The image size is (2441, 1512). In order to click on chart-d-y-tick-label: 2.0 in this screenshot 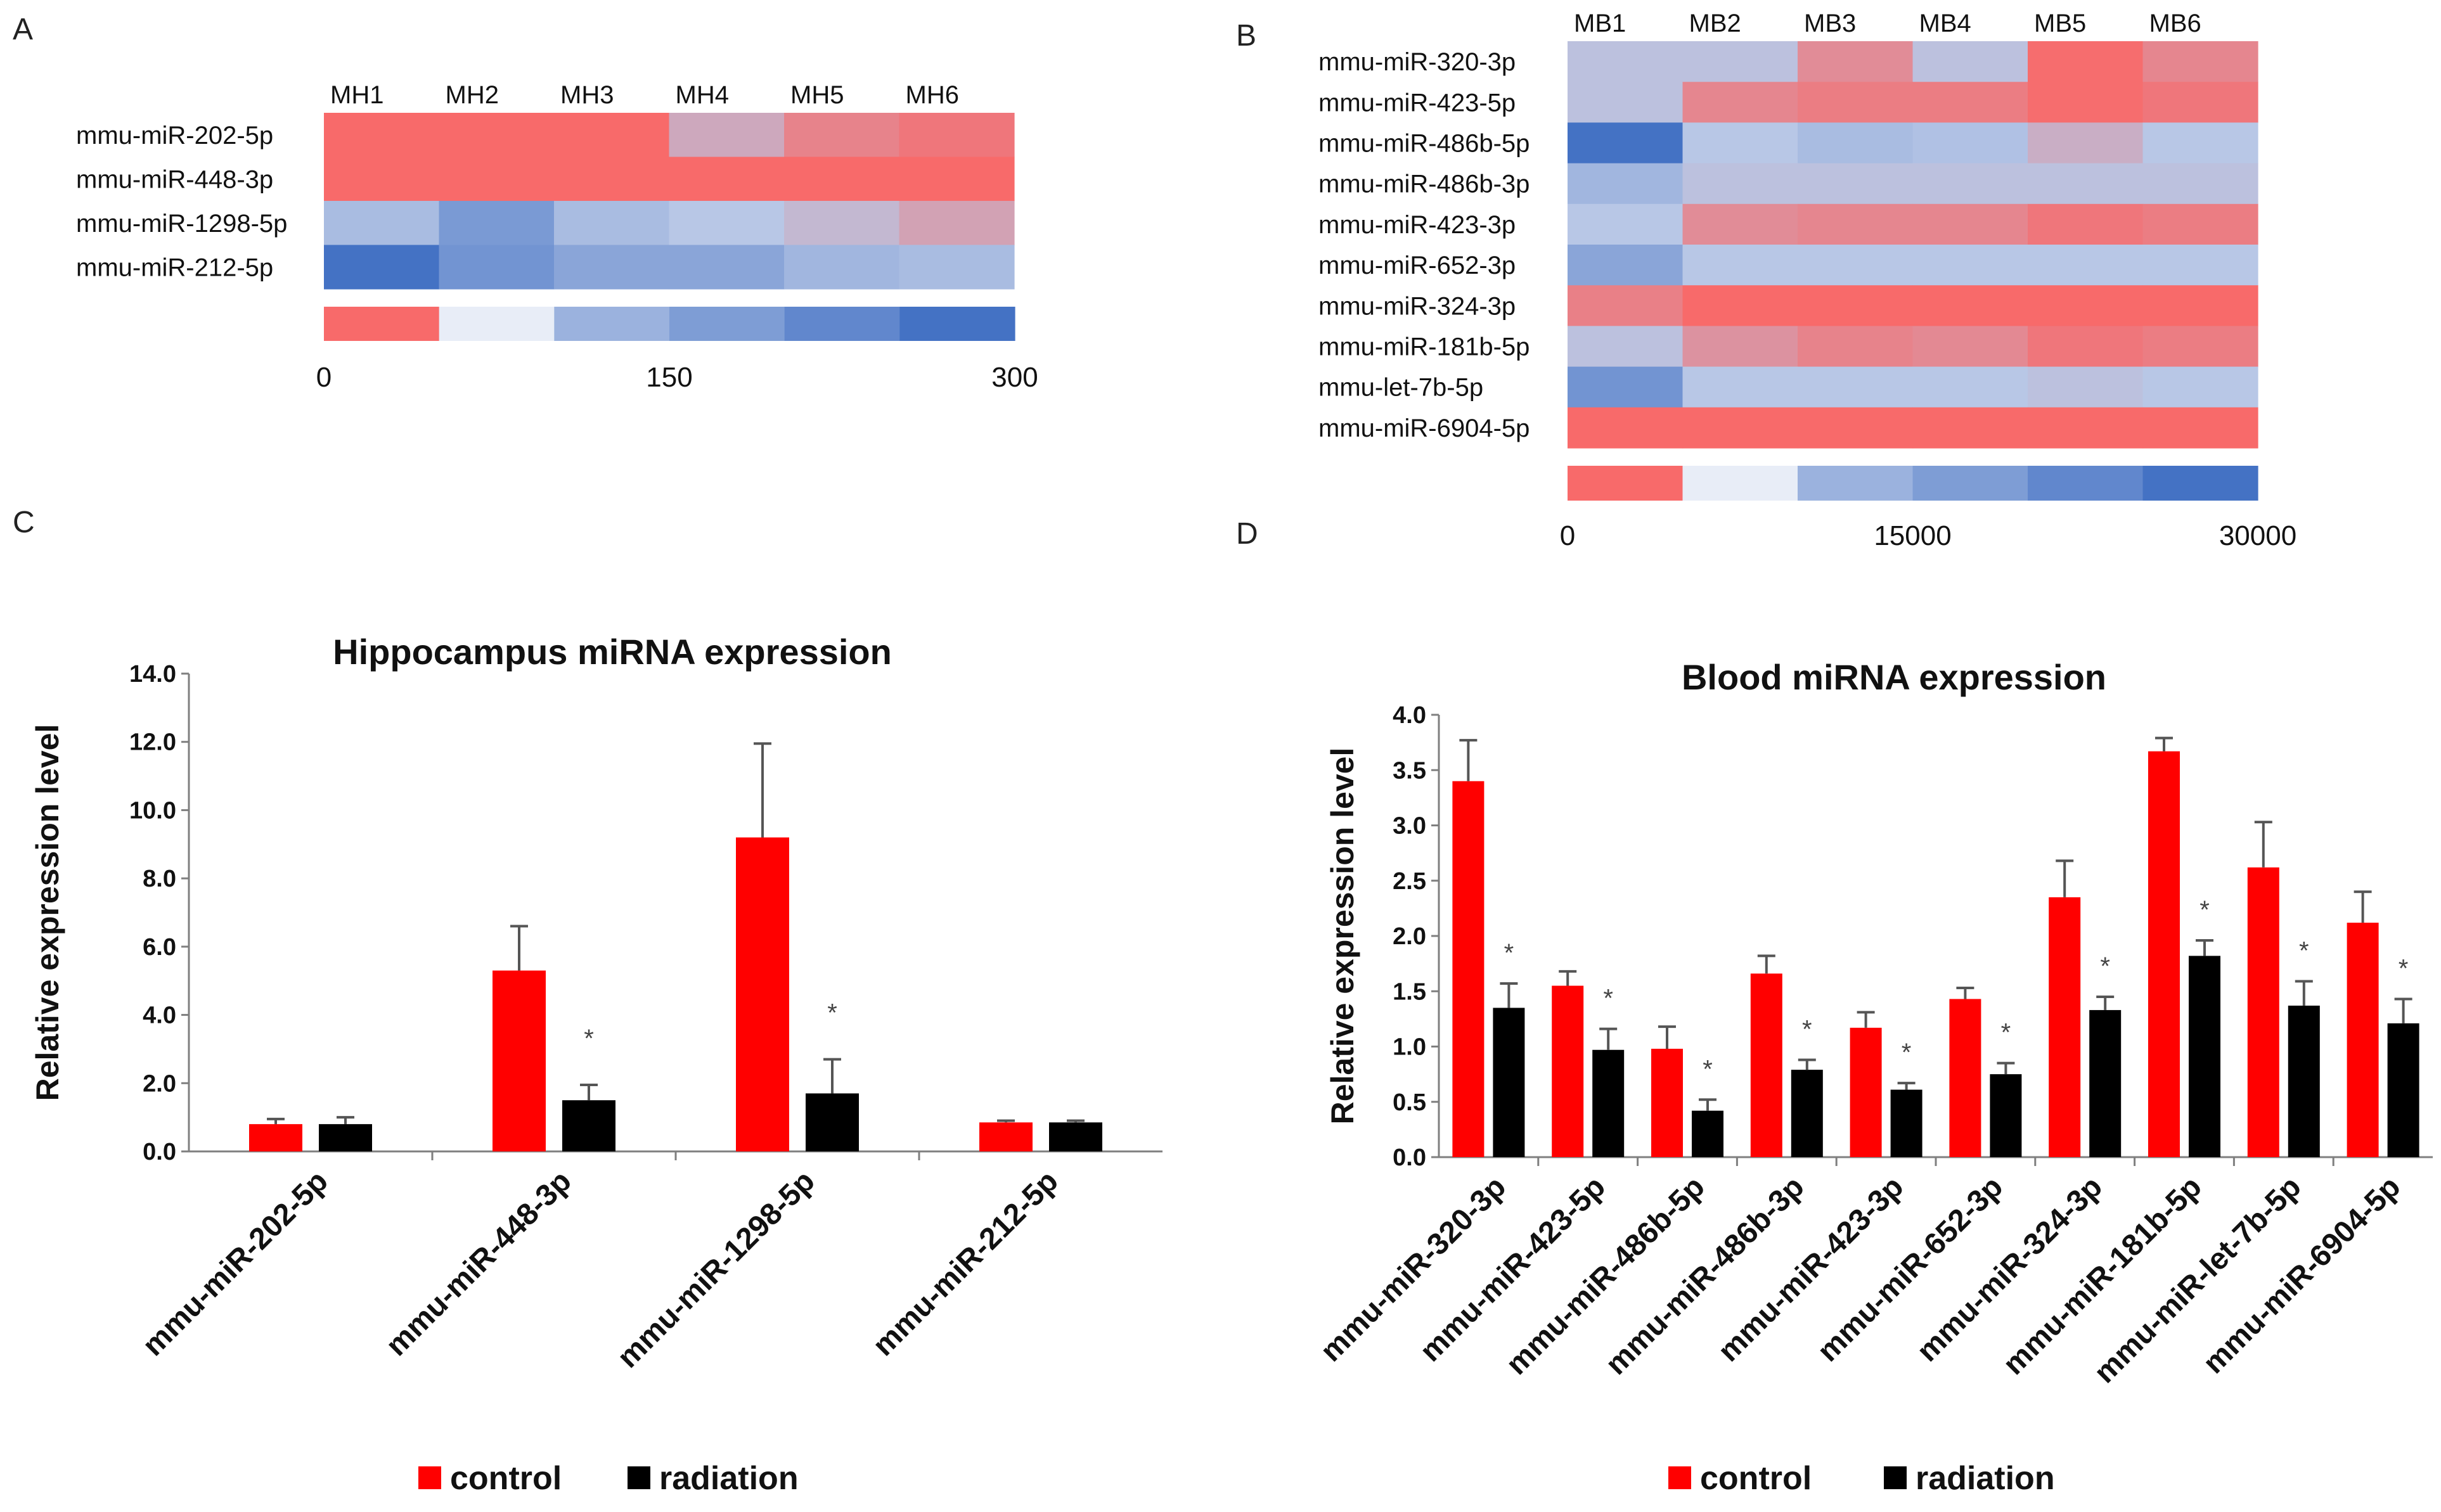, I will do `click(1409, 936)`.